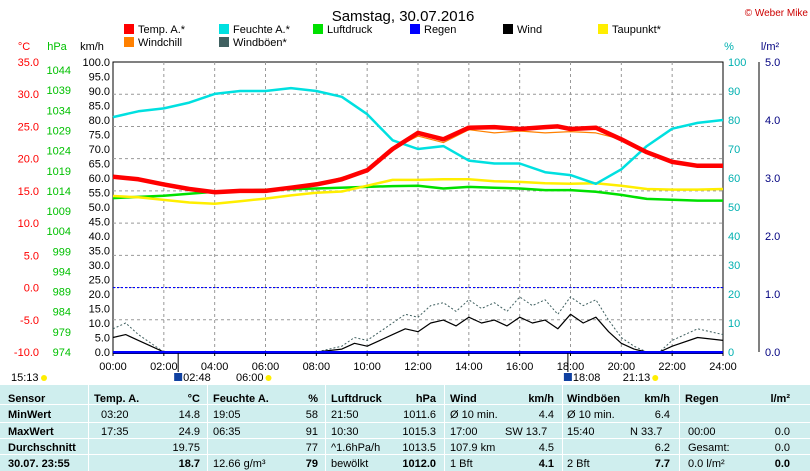  I want to click on temp-tick-label: 25.0, so click(28, 127).